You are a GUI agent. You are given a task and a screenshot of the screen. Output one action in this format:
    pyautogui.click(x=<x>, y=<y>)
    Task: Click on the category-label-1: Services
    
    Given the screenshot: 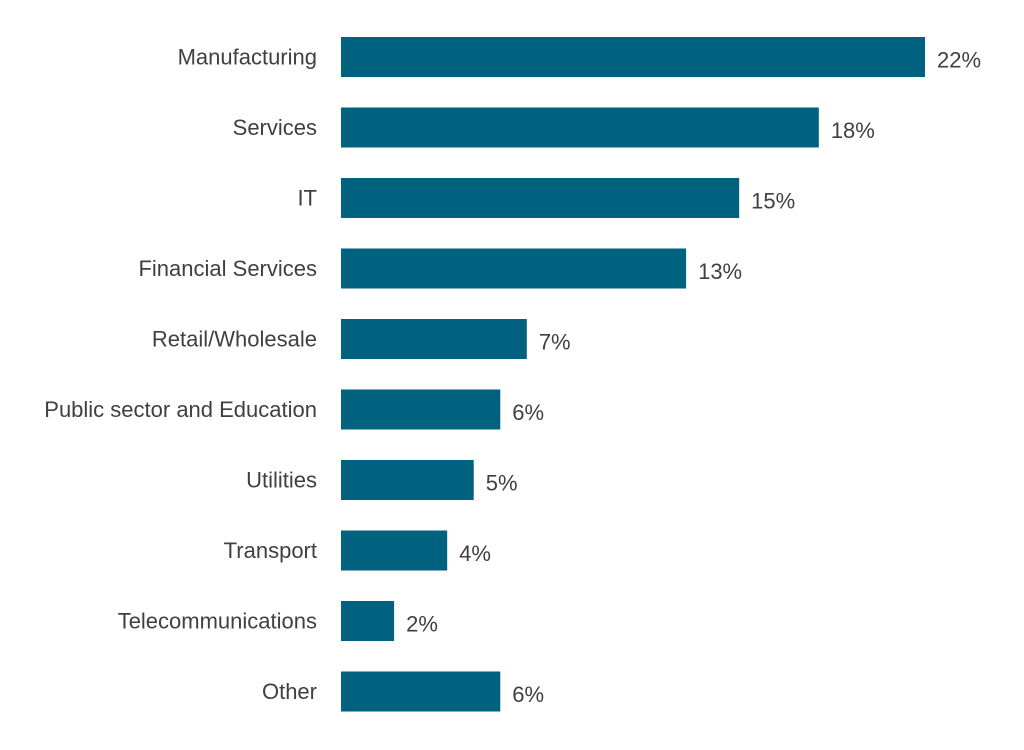 What is the action you would take?
    pyautogui.click(x=275, y=127)
    